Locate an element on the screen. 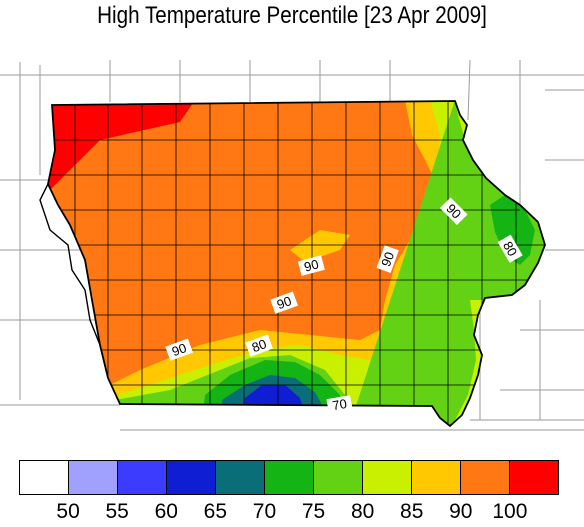 Image resolution: width=584 pixels, height=527 pixels. contour-label-90-ce: 90 is located at coordinates (387, 259).